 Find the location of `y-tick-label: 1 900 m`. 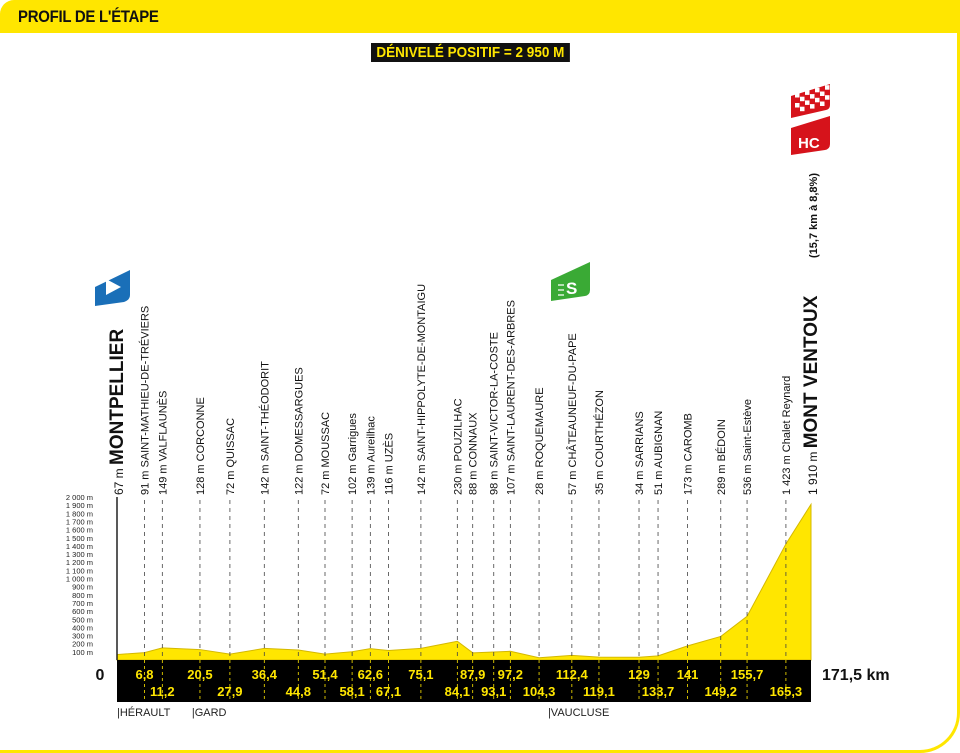

y-tick-label: 1 900 m is located at coordinates (79, 505).